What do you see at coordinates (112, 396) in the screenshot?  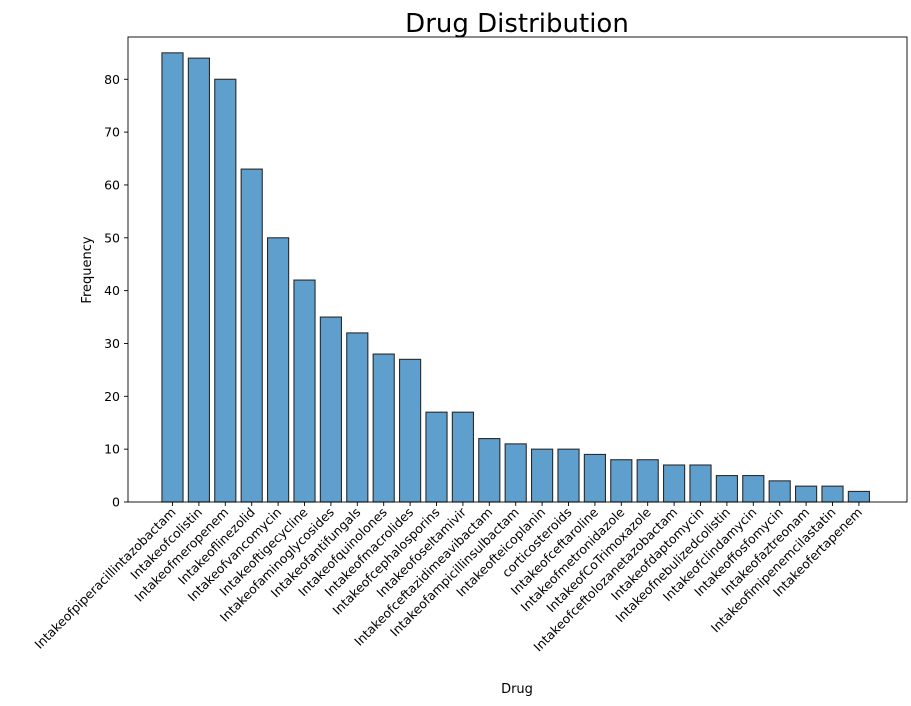 I see `y-tick-label: 20` at bounding box center [112, 396].